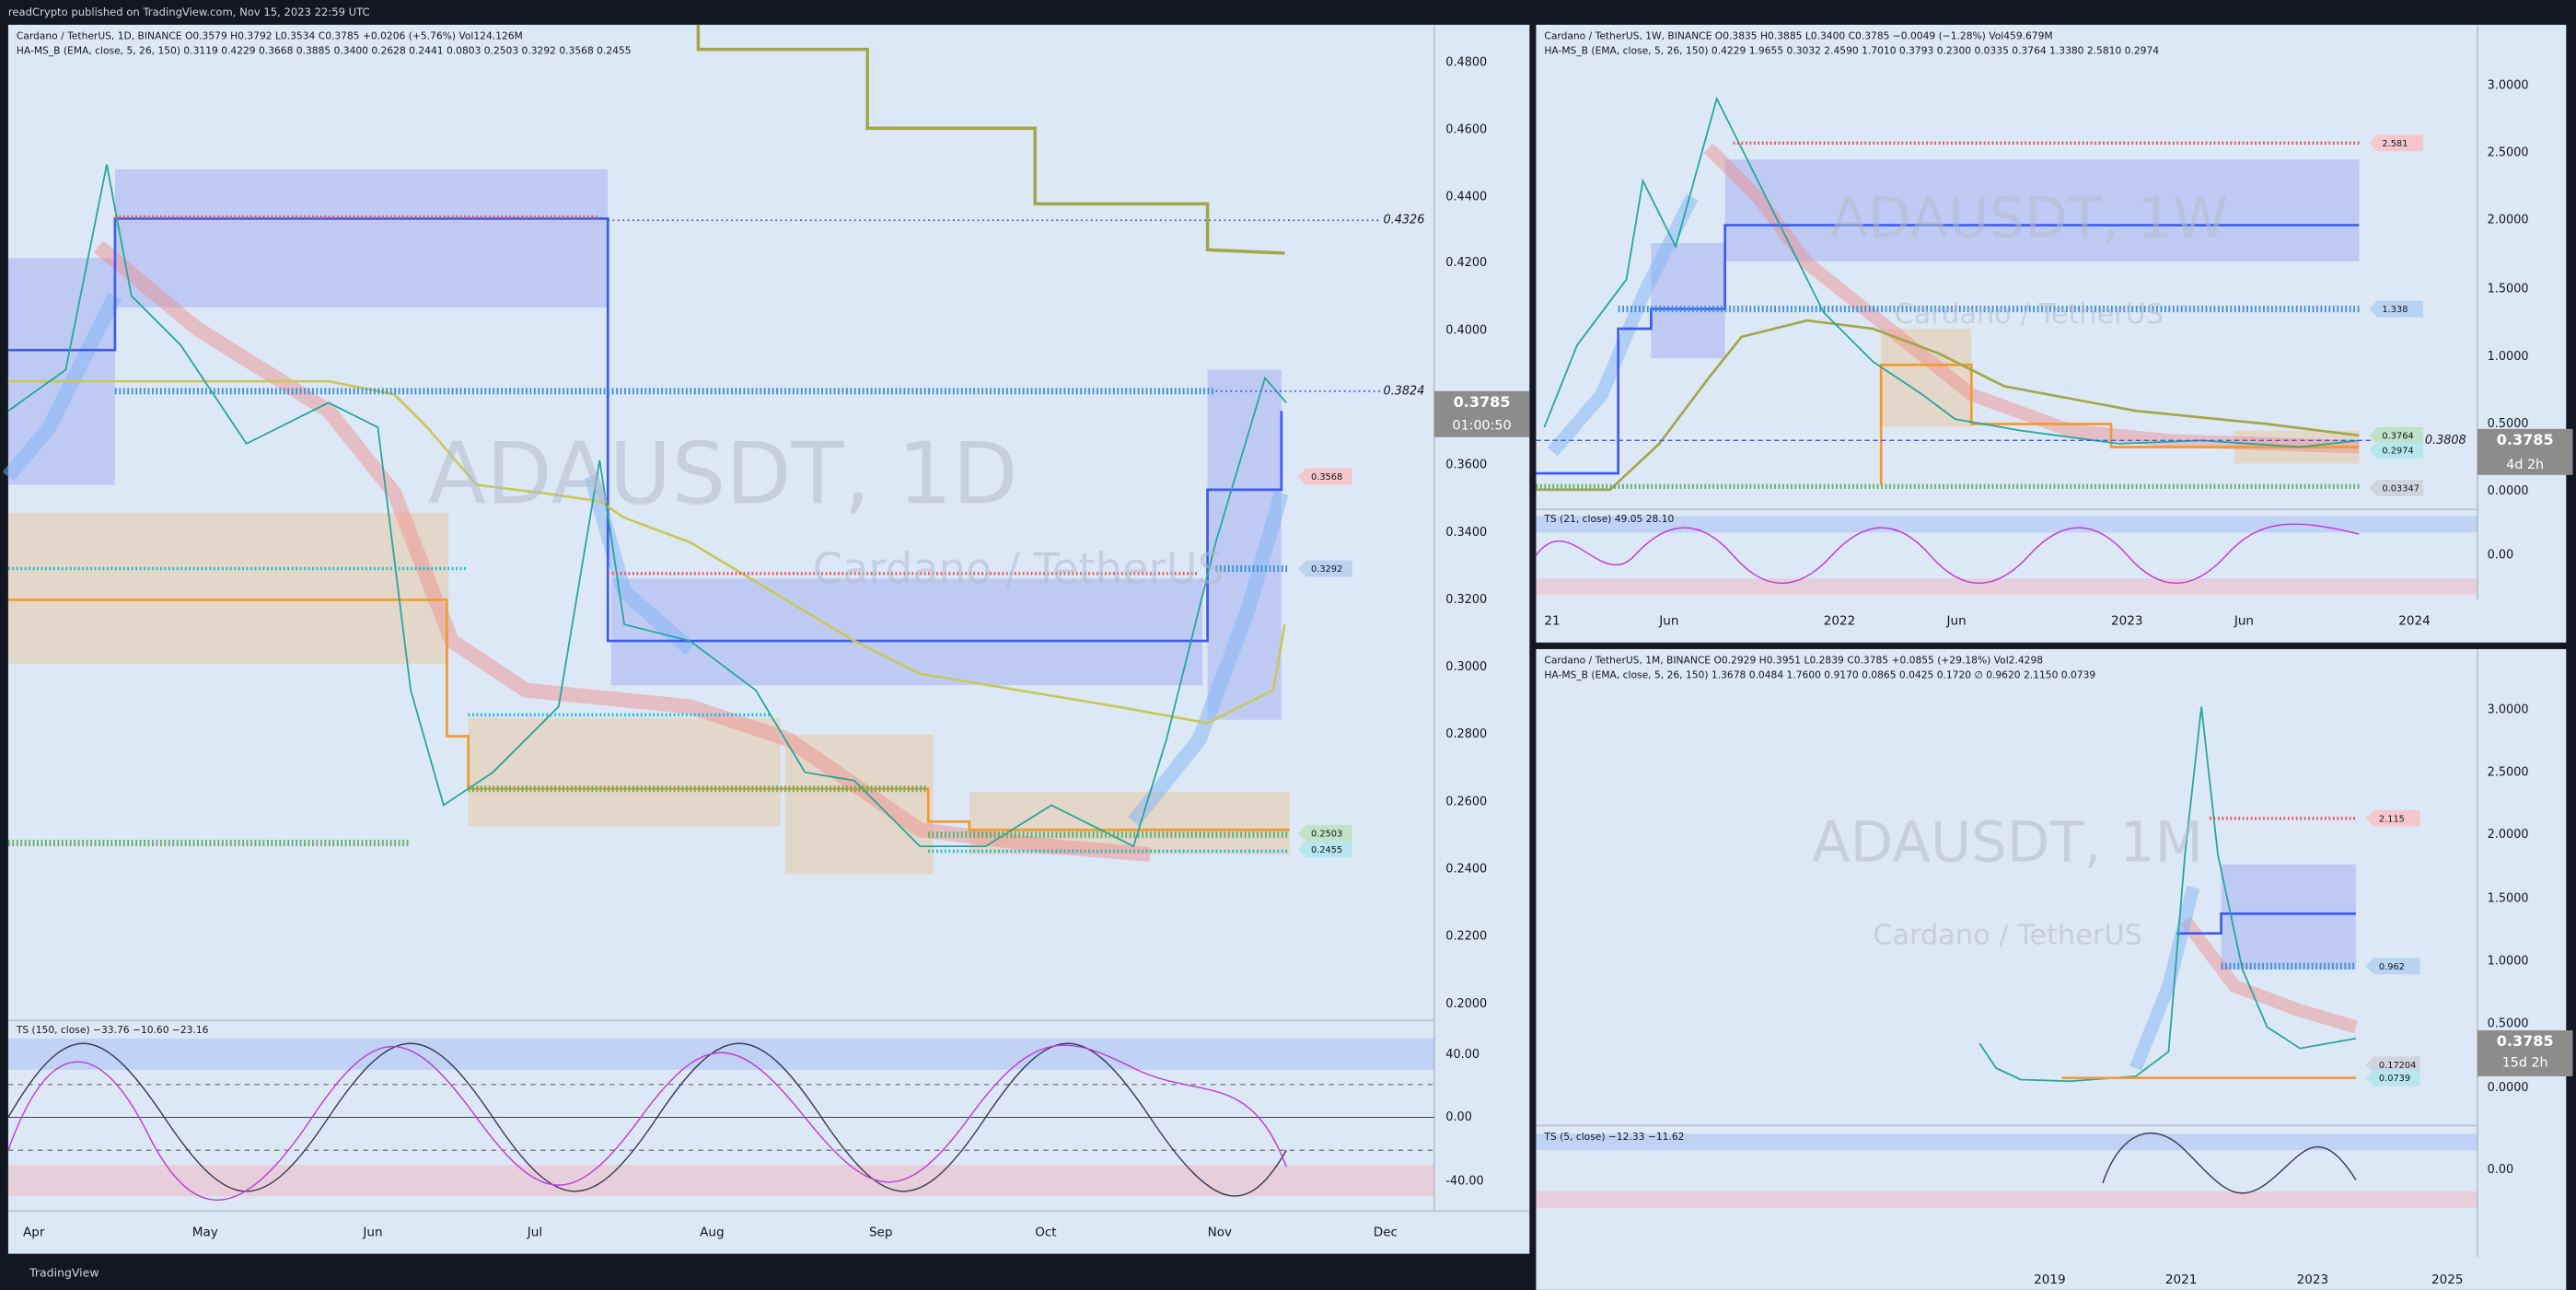  I want to click on price-axis-label: 0.3200, so click(1466, 600).